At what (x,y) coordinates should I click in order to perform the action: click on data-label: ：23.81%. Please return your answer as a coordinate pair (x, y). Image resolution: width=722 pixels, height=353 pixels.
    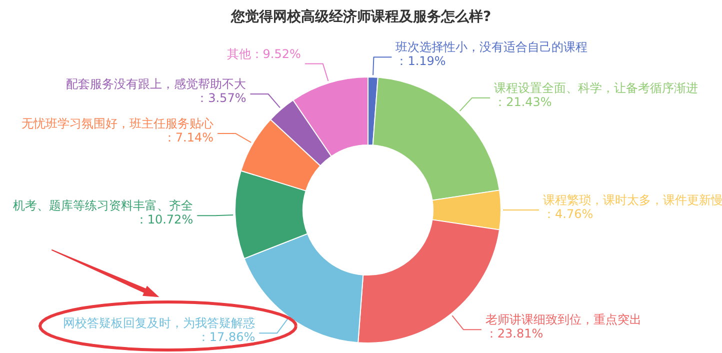
    Looking at the image, I should click on (514, 333).